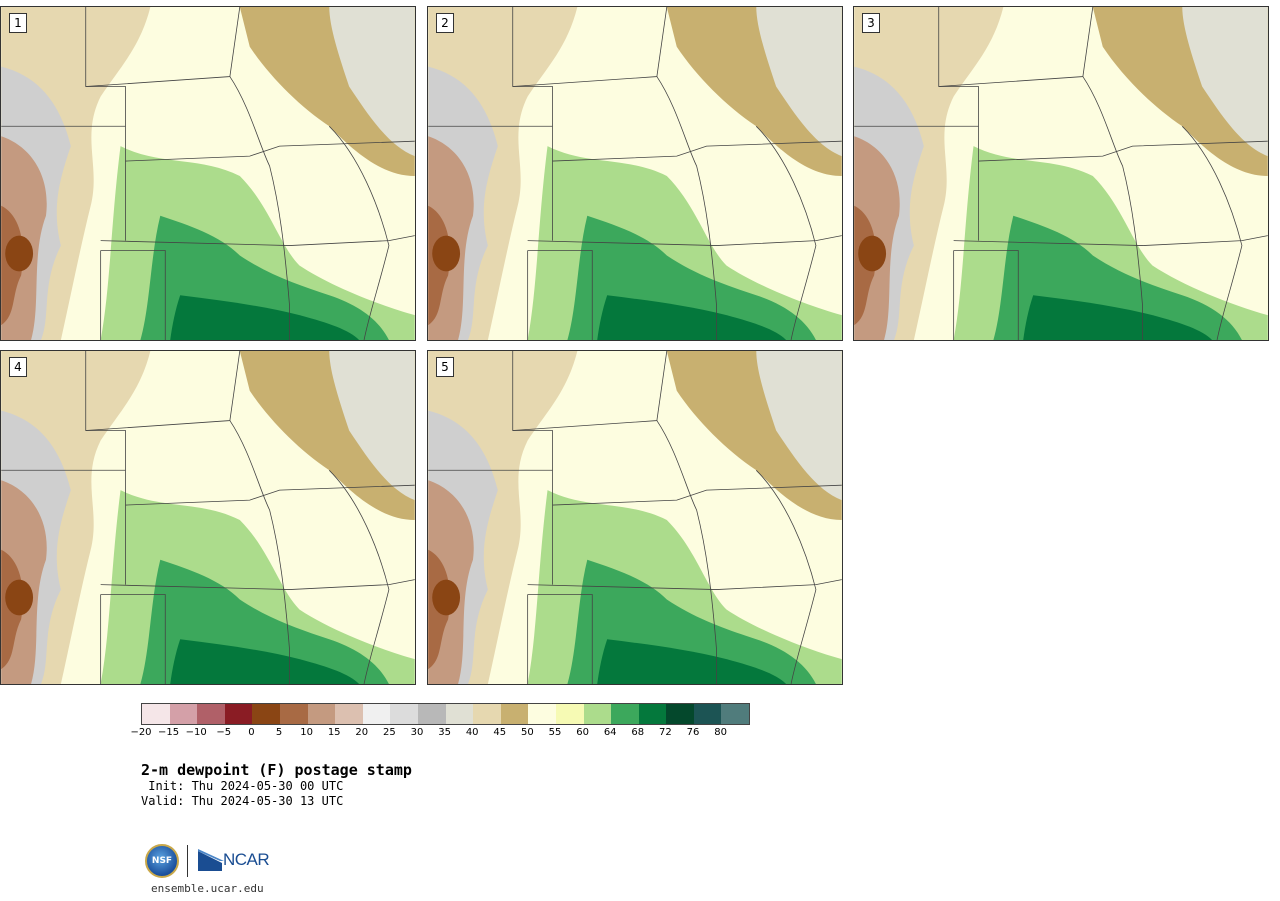  Describe the element at coordinates (362, 732) in the screenshot. I see `colorbar-tick-label: 20` at that location.